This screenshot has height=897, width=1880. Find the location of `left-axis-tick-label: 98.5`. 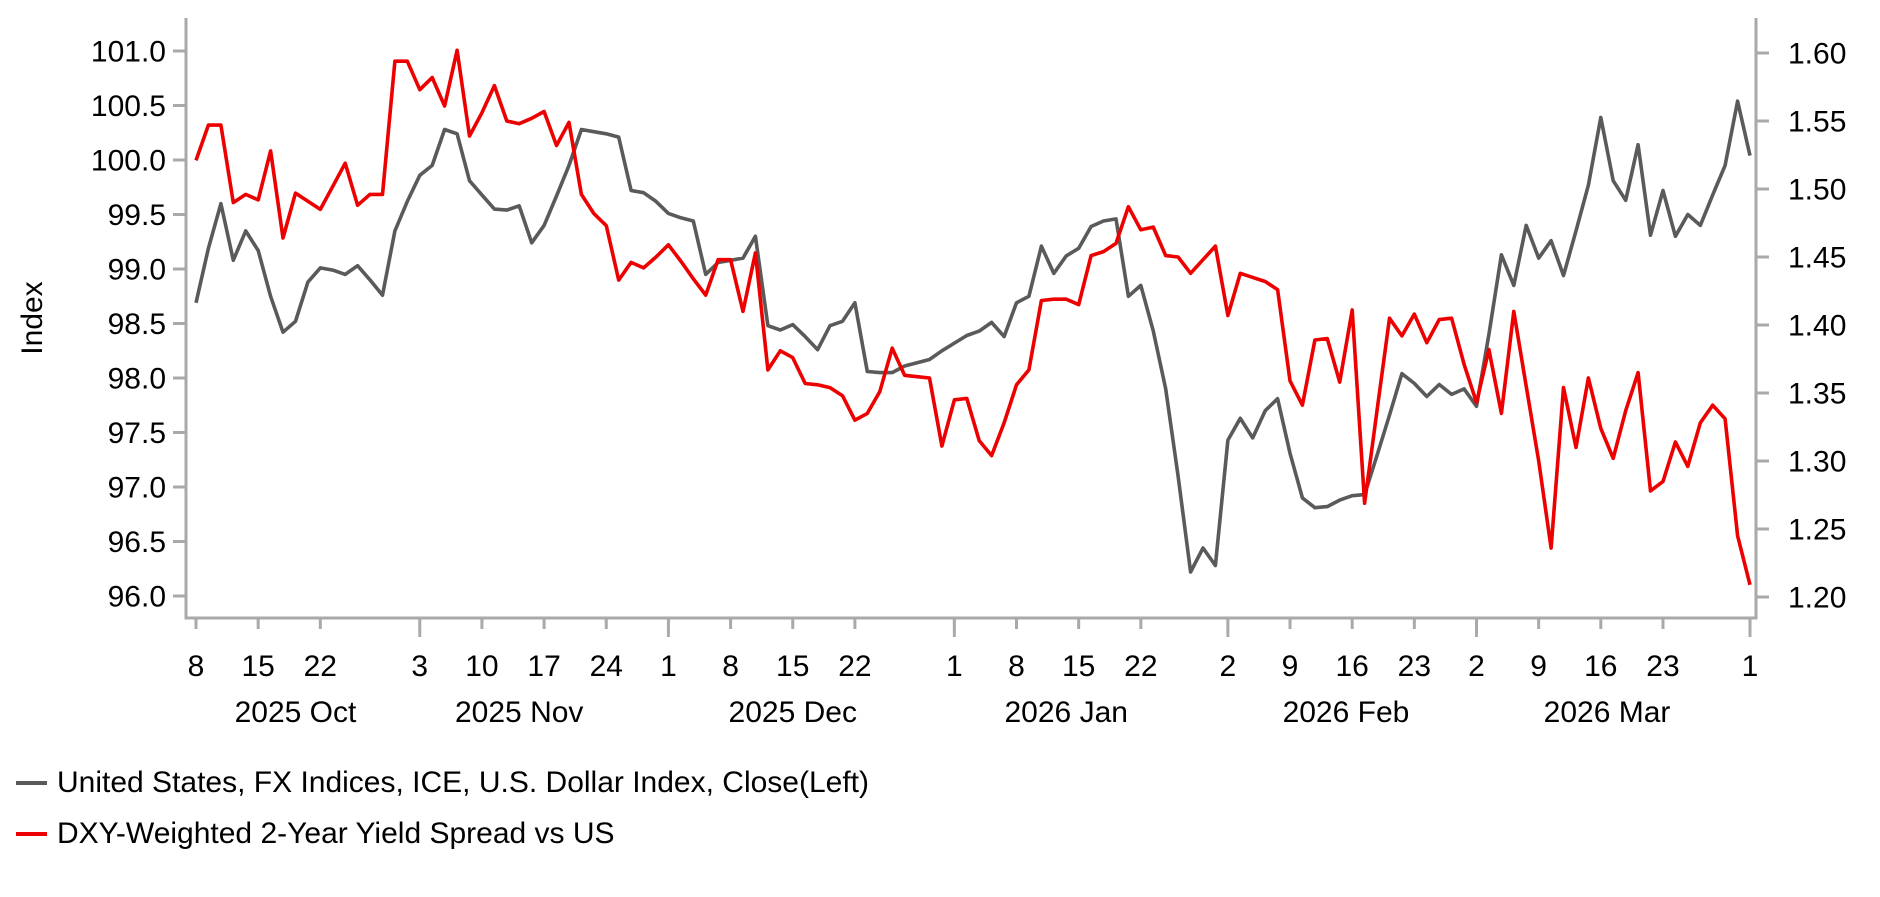

left-axis-tick-label: 98.5 is located at coordinates (137, 324).